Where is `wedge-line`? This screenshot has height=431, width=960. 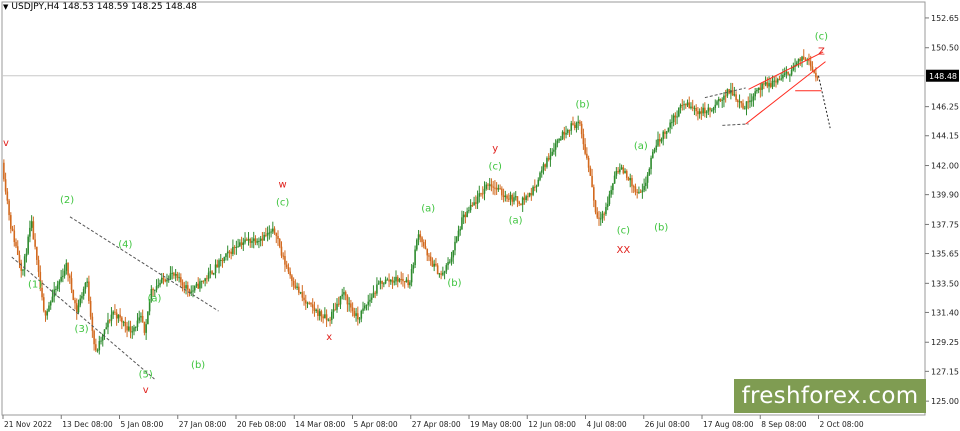 wedge-line is located at coordinates (785, 93).